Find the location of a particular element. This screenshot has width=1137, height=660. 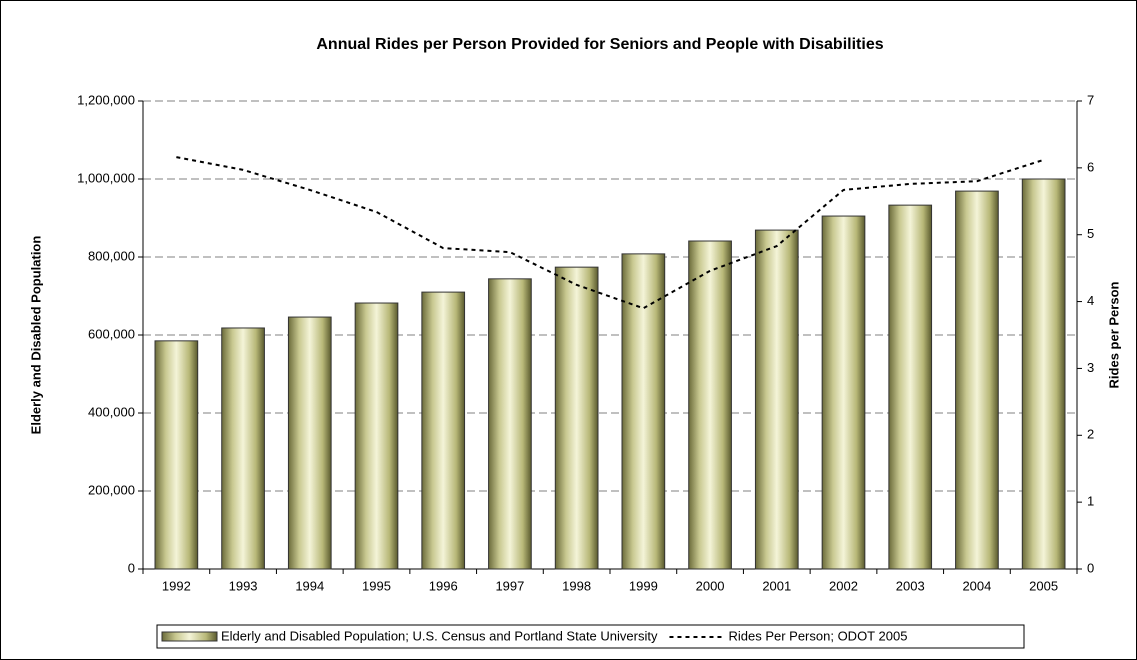

legend-box is located at coordinates (590, 636).